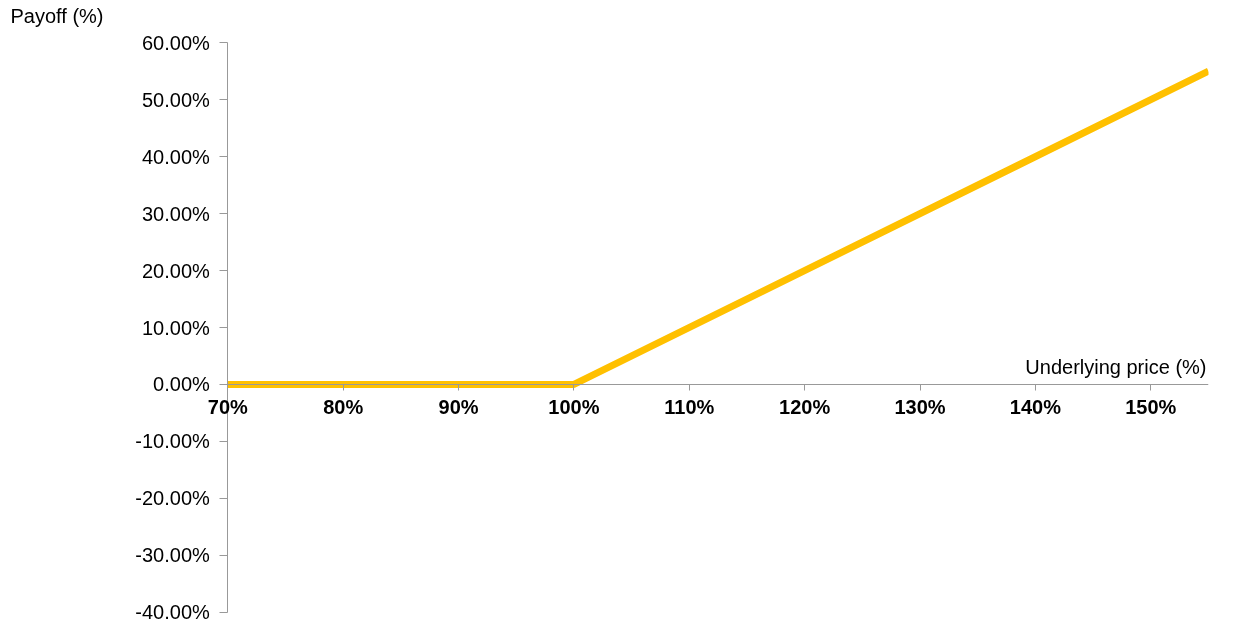 The height and width of the screenshot is (644, 1234). What do you see at coordinates (176, 270) in the screenshot?
I see `y-tick-label: 20.00%` at bounding box center [176, 270].